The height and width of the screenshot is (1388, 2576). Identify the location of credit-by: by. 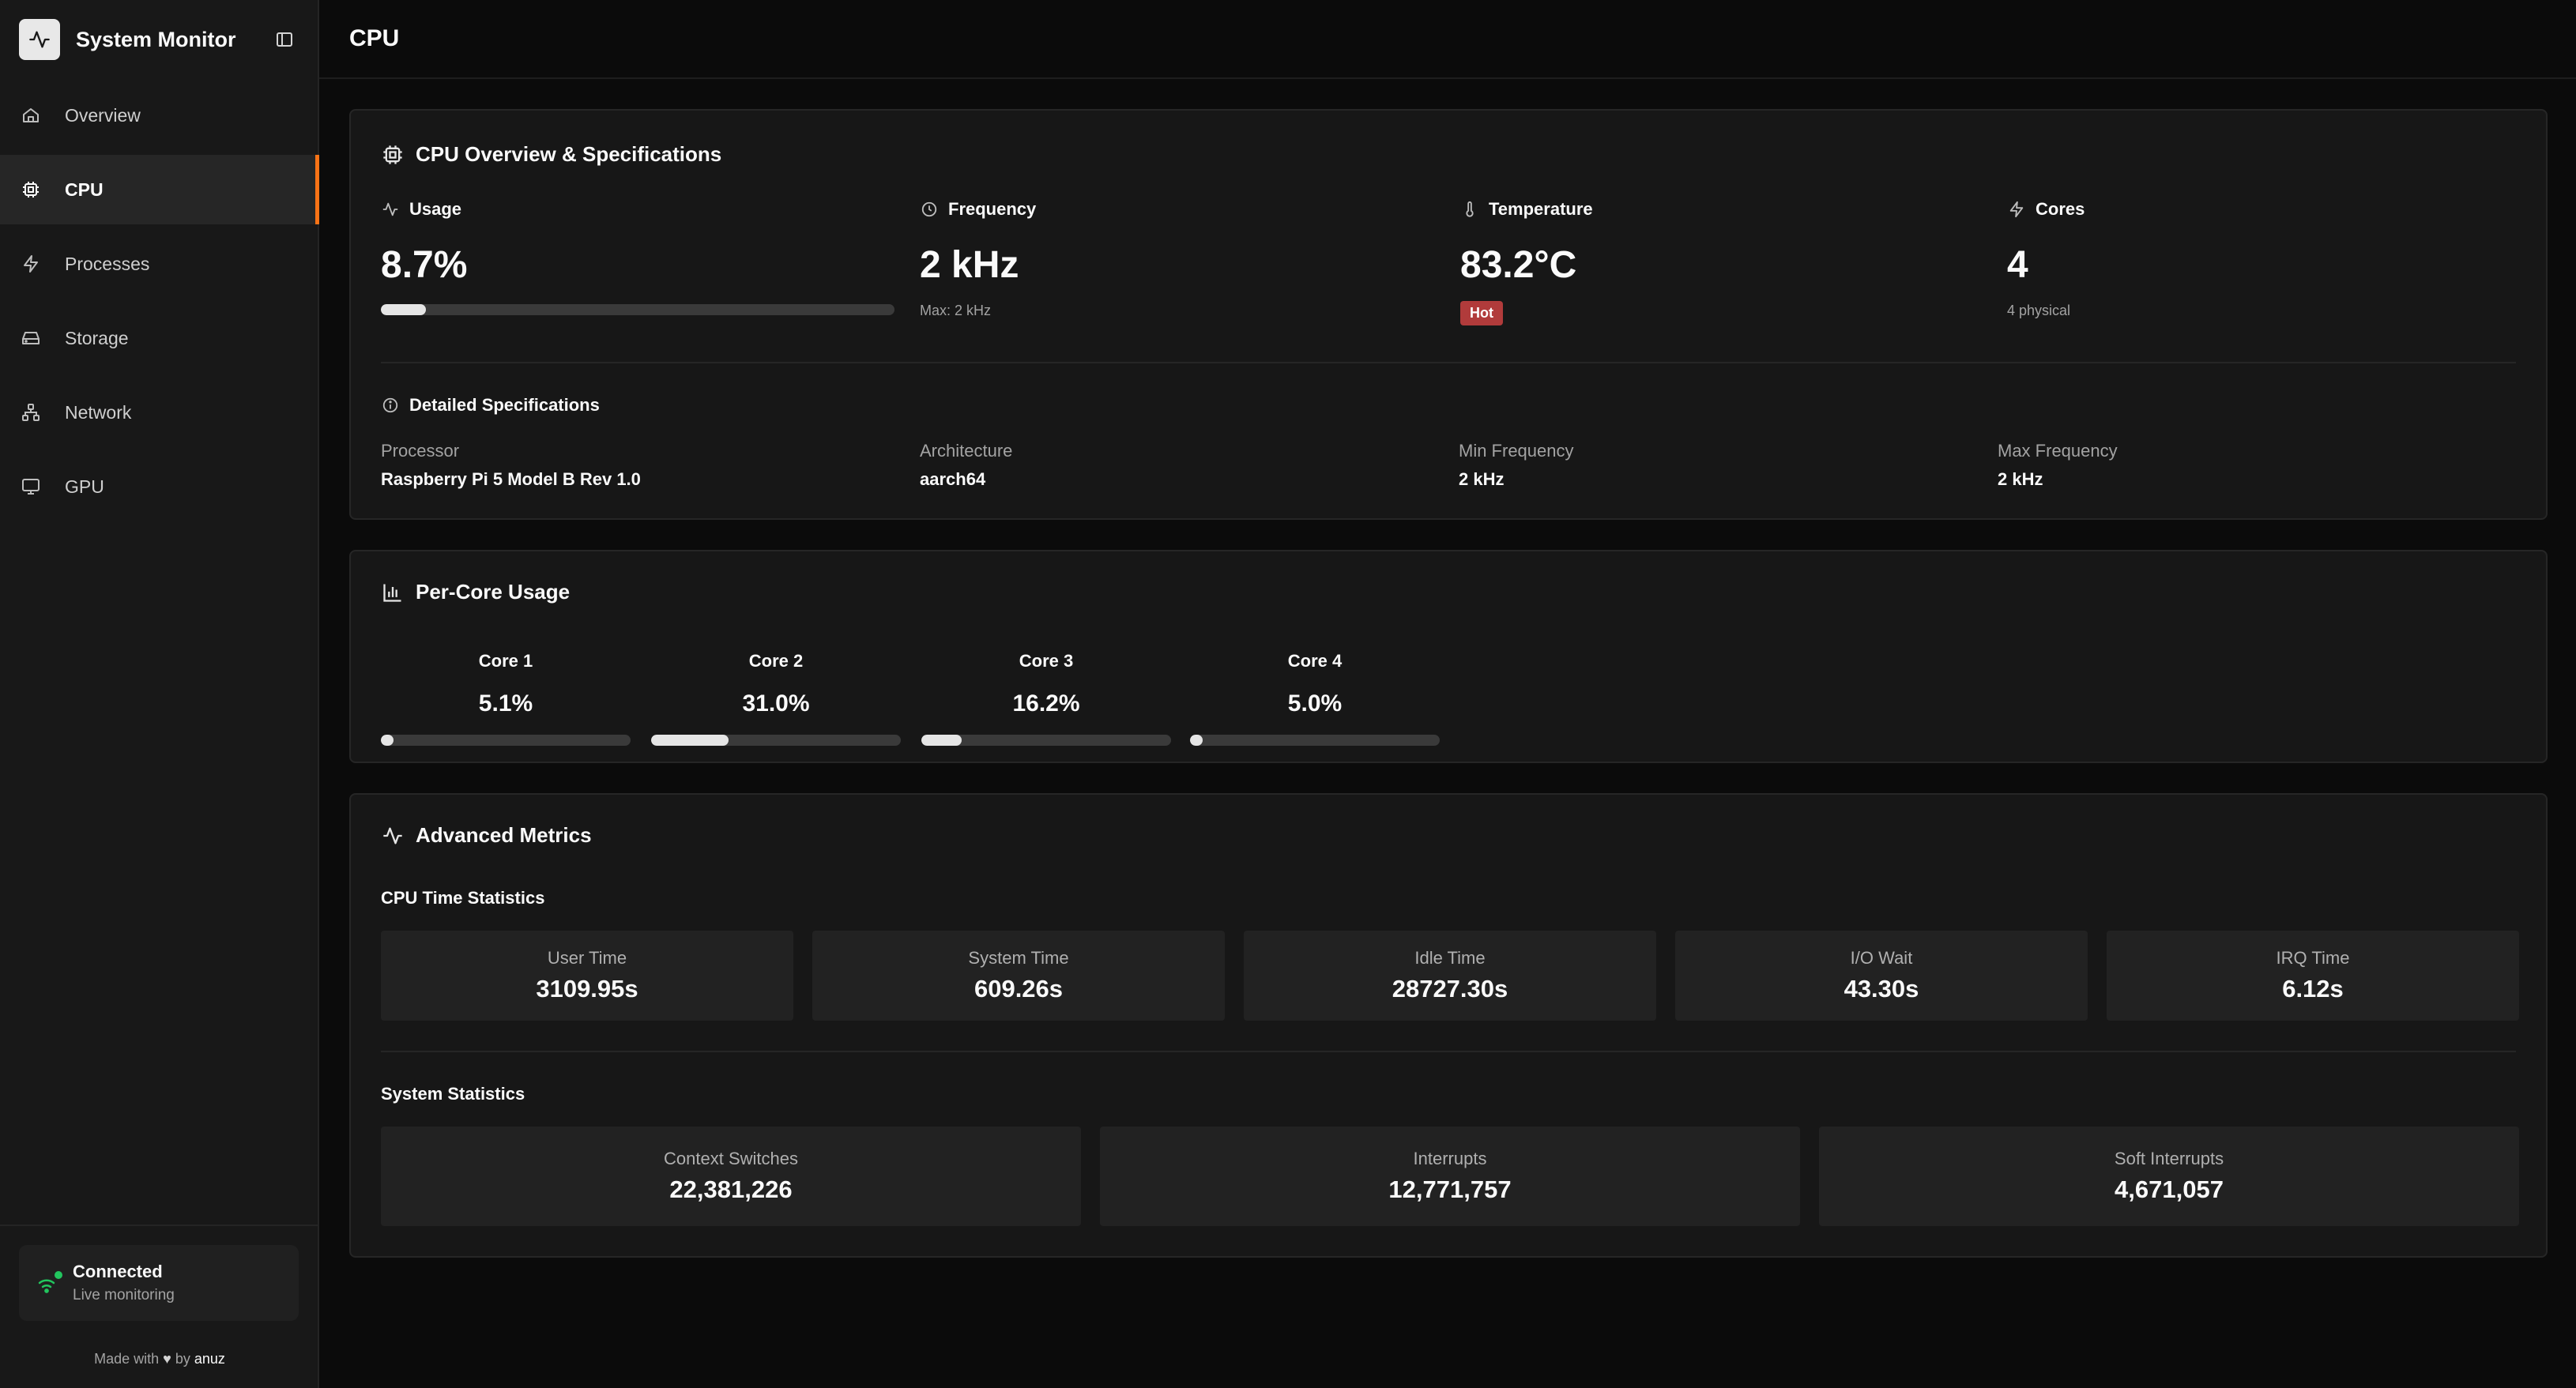
(182, 1359).